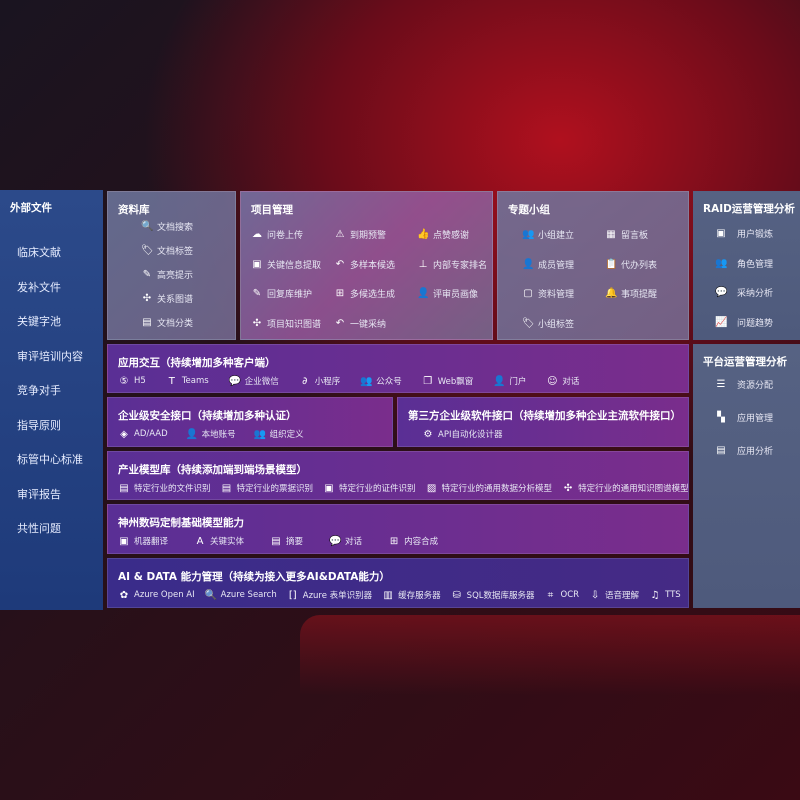  I want to click on item-graph: ✣ 项目知识图谱, so click(286, 323).